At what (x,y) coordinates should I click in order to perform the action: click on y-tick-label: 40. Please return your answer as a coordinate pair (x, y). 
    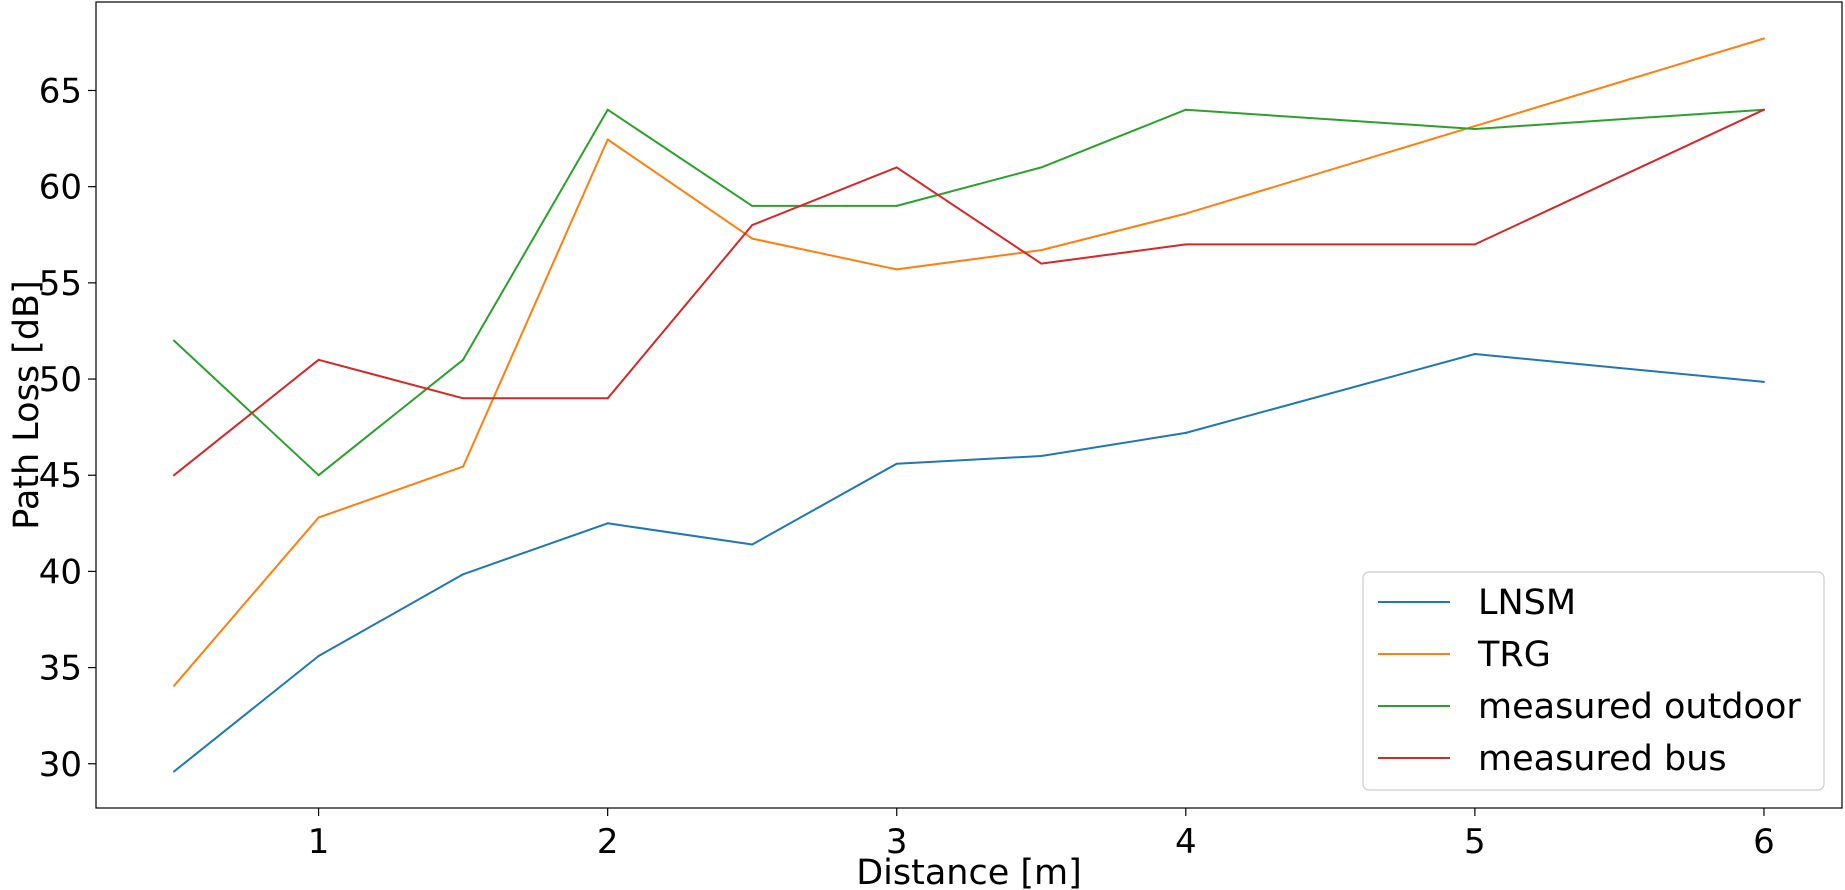
    Looking at the image, I should click on (60, 572).